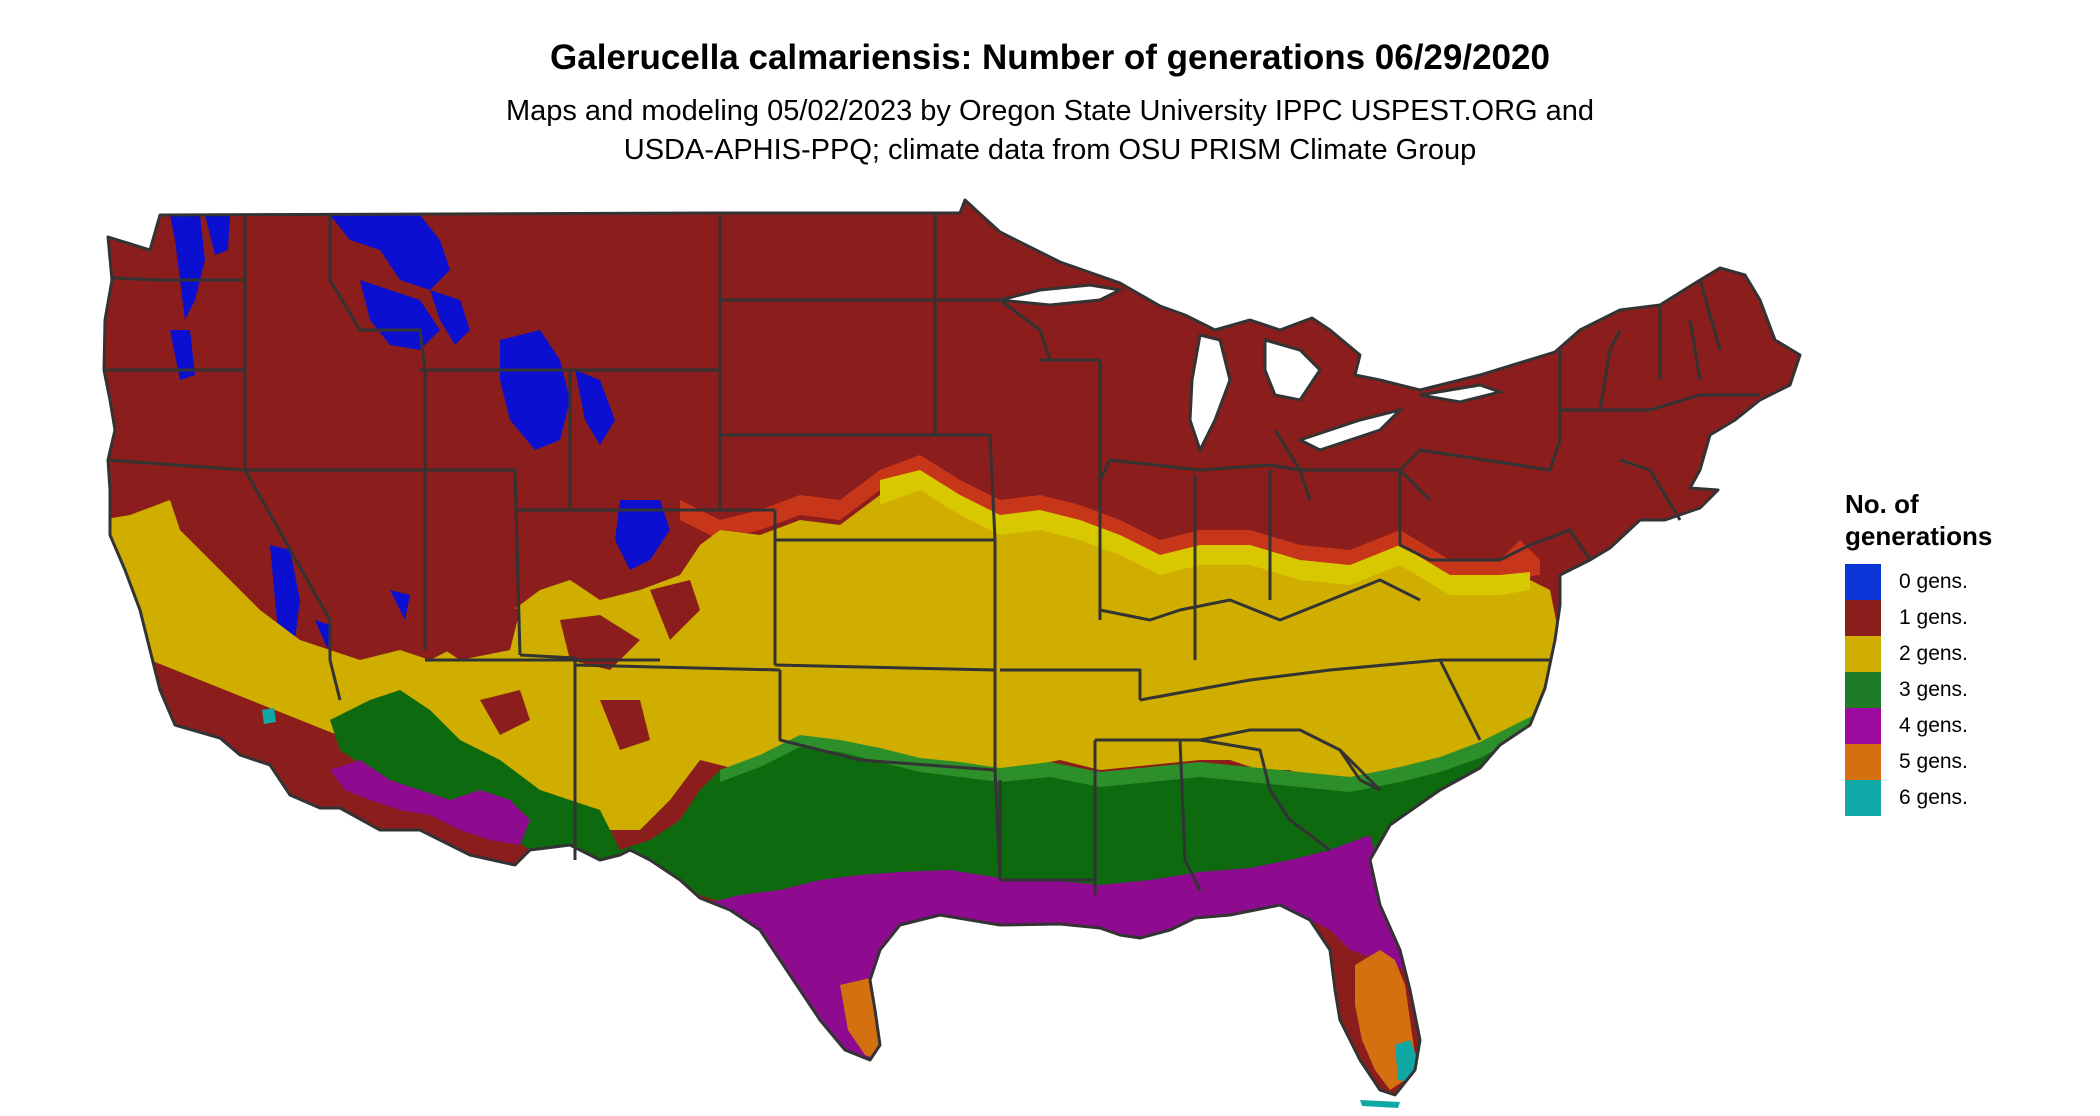 The height and width of the screenshot is (1116, 2100). Describe the element at coordinates (1970, 798) in the screenshot. I see `legend-item-6-gens: 6 gens.` at that location.